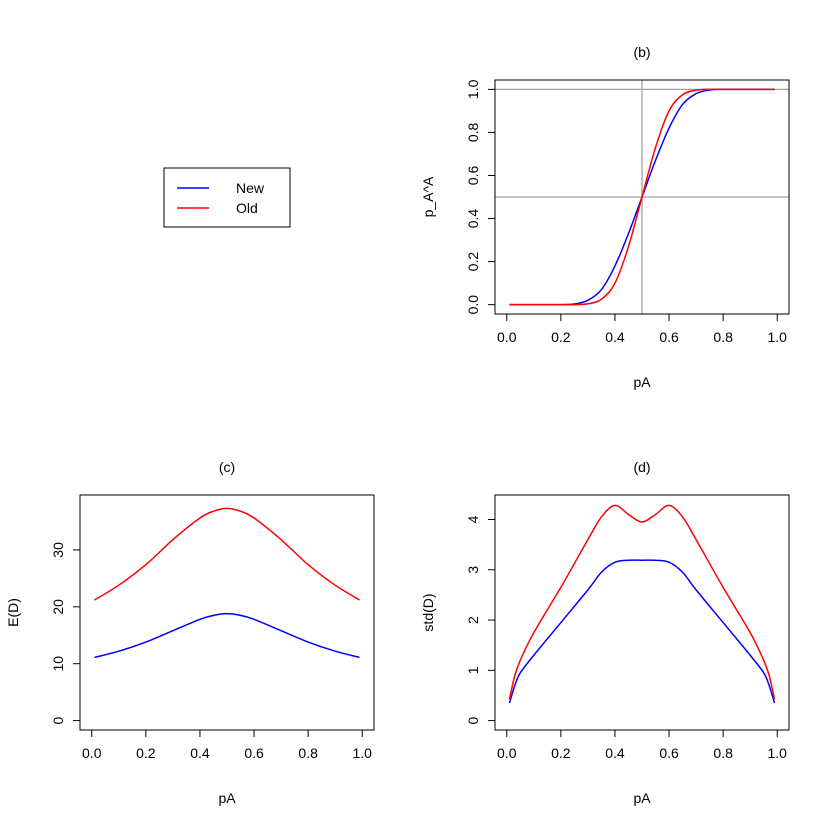  What do you see at coordinates (58, 664) in the screenshot?
I see `y-tick-label: 10` at bounding box center [58, 664].